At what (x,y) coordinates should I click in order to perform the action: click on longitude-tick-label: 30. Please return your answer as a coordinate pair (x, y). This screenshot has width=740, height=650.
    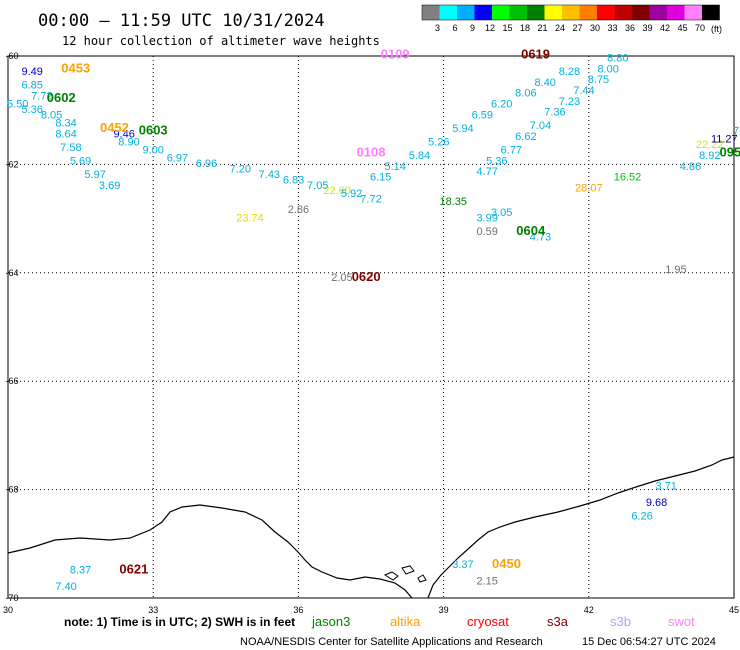
    Looking at the image, I should click on (8, 610).